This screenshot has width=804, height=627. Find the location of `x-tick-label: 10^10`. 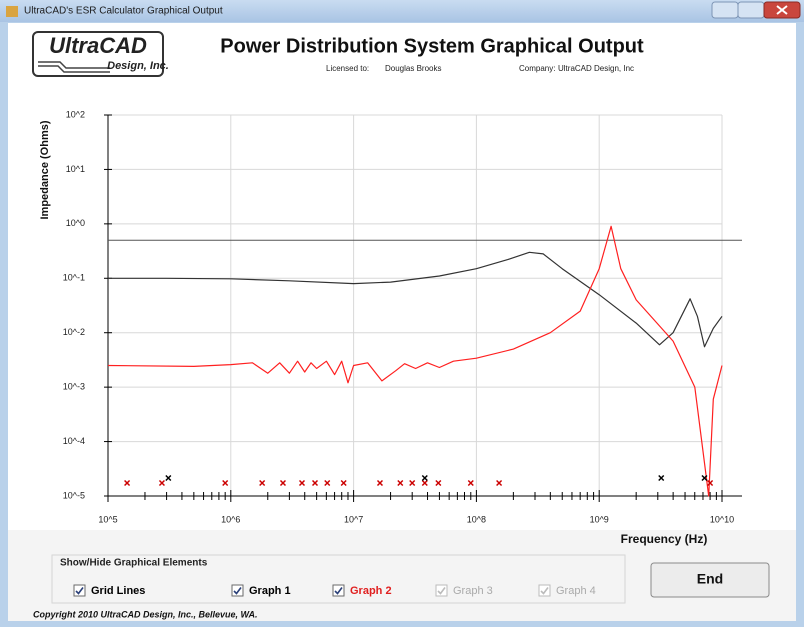

x-tick-label: 10^10 is located at coordinates (722, 519).